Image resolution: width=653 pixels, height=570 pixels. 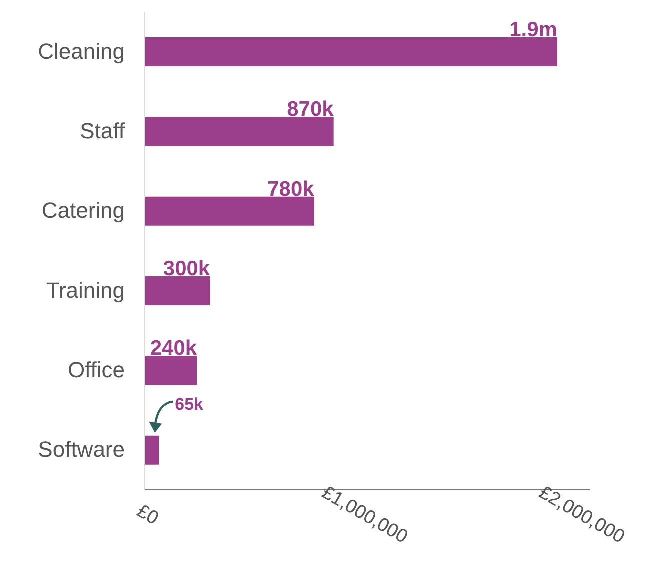 I want to click on y-tick-label: Cleaning, so click(x=81, y=51).